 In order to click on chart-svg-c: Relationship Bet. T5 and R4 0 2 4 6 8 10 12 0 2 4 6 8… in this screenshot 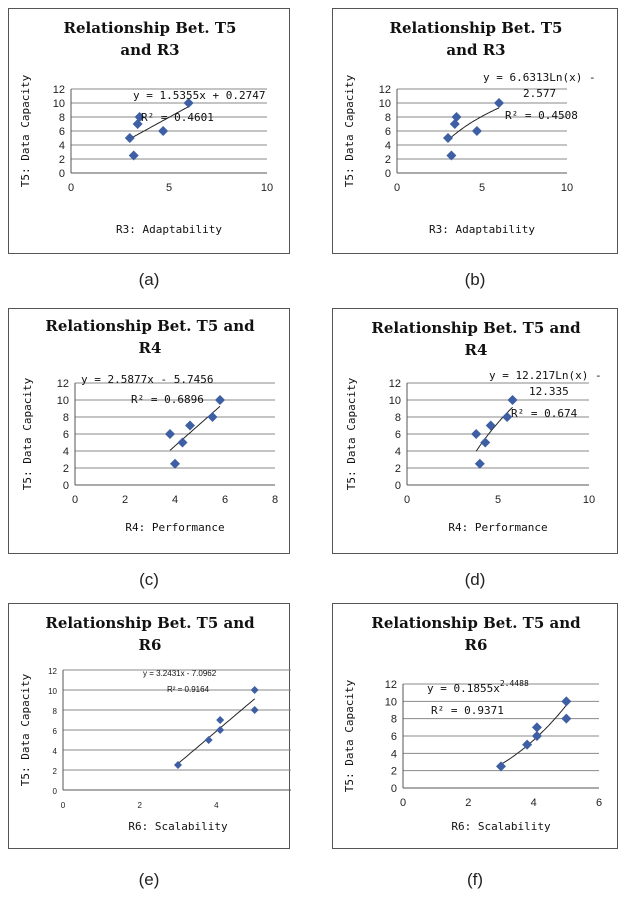, I will do `click(149, 425)`.